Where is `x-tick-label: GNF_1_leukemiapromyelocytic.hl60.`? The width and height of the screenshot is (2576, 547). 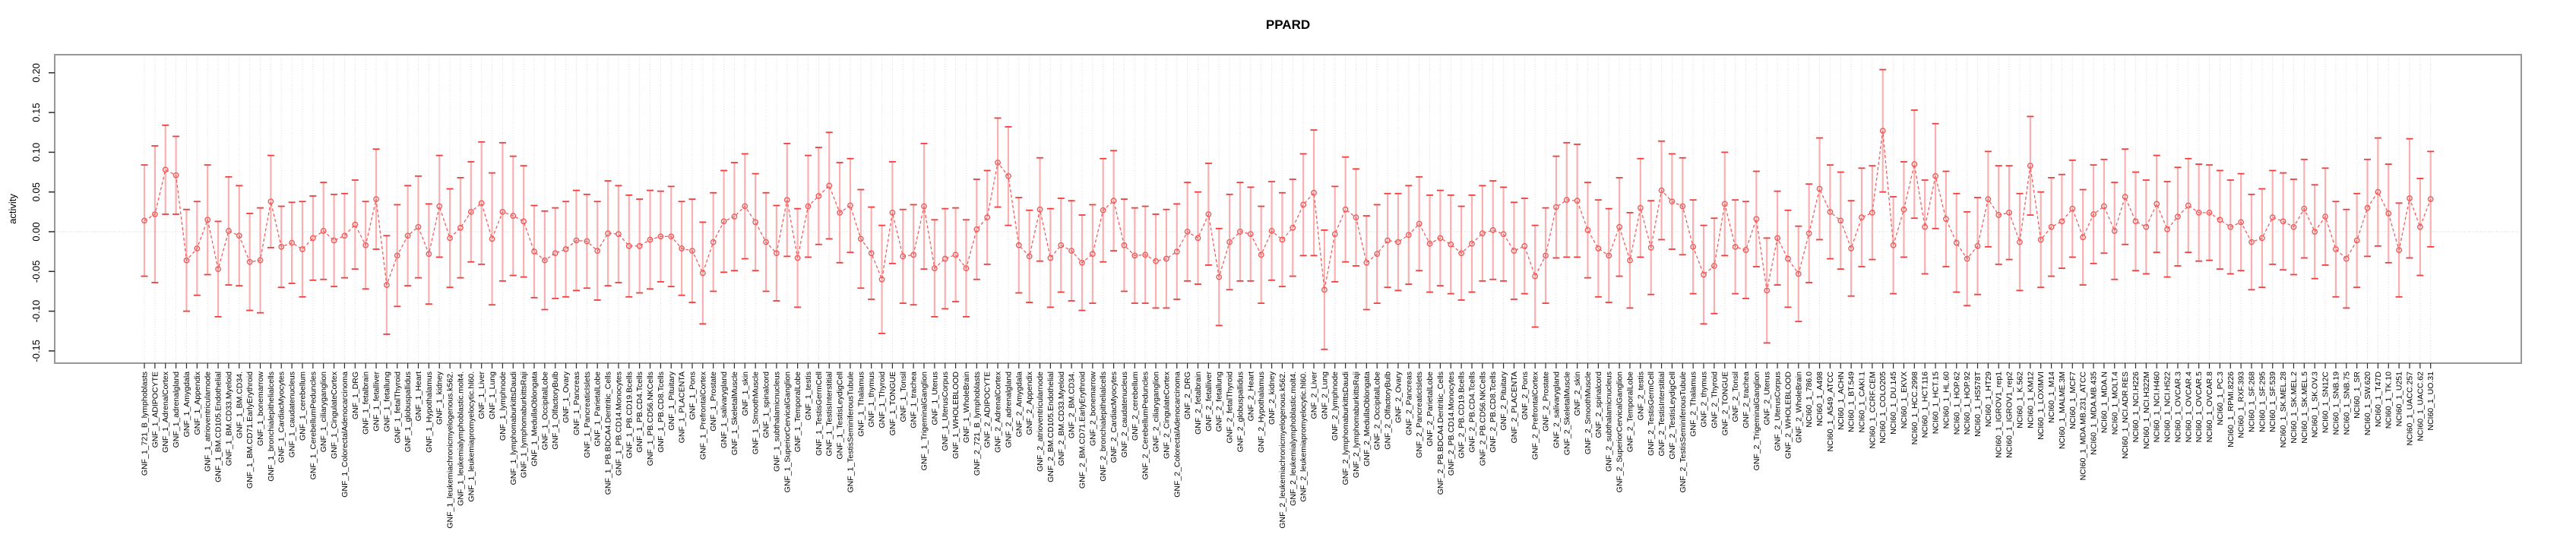
x-tick-label: GNF_1_leukemiapromyelocytic.hl60. is located at coordinates (471, 437).